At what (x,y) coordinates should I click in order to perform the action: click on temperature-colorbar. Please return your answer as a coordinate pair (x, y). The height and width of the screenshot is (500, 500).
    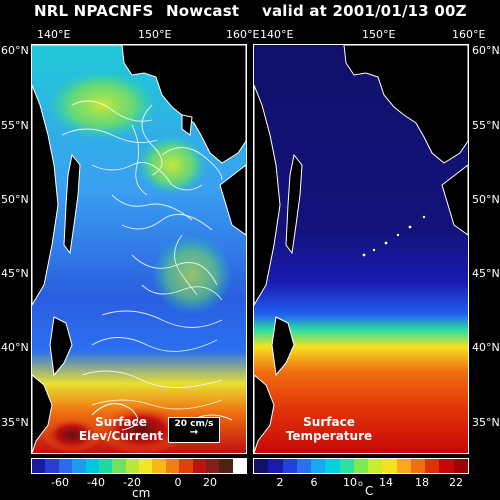
    Looking at the image, I should click on (361, 466).